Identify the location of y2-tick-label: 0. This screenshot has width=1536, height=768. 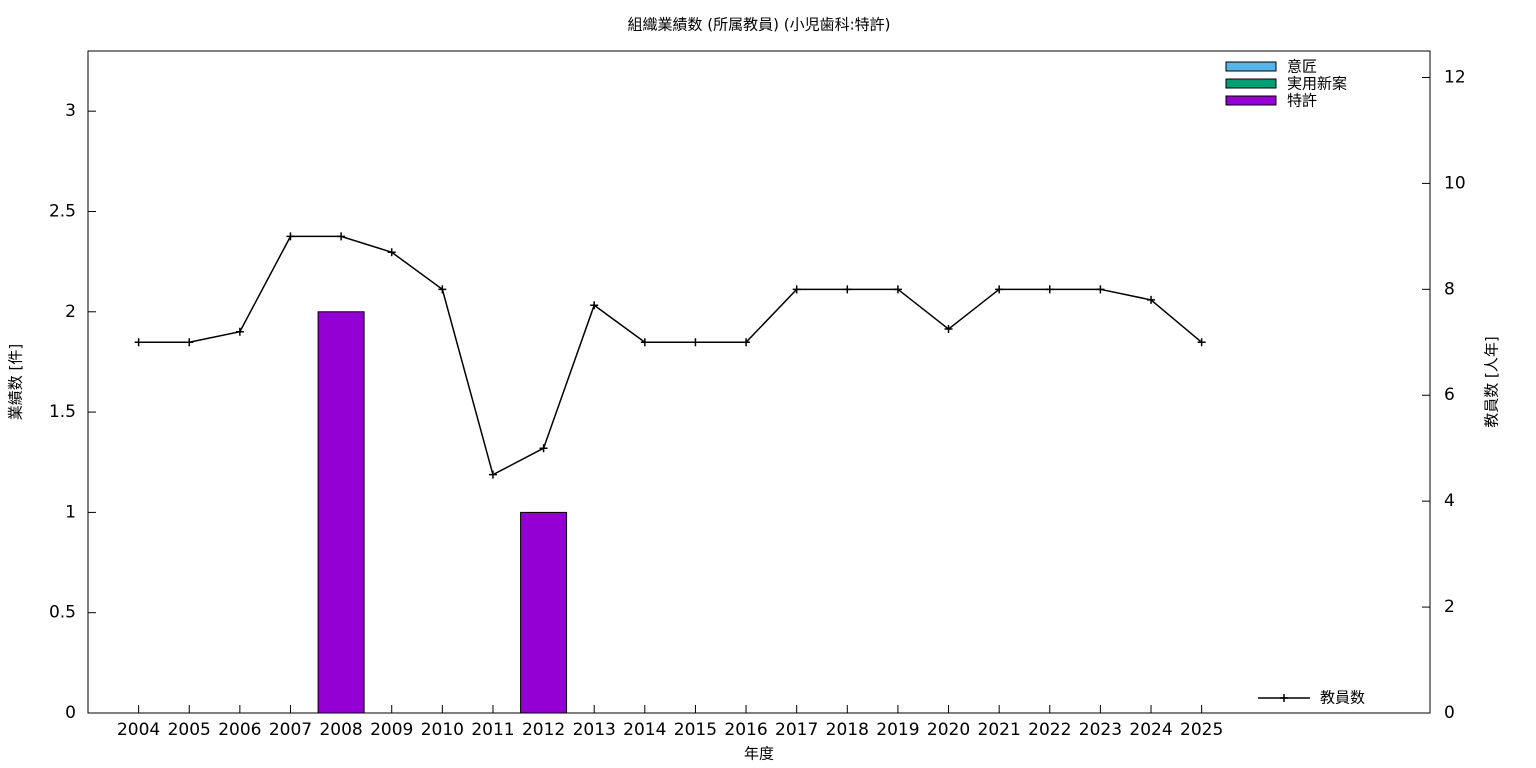
(1449, 713).